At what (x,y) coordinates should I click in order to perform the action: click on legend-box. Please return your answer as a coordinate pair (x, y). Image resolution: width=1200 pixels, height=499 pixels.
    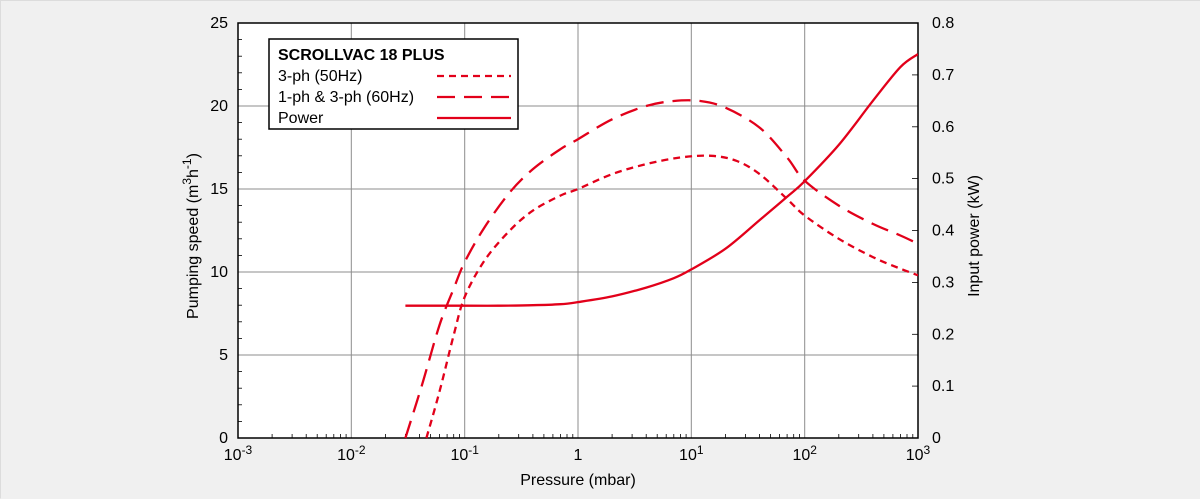
    Looking at the image, I should click on (393, 84).